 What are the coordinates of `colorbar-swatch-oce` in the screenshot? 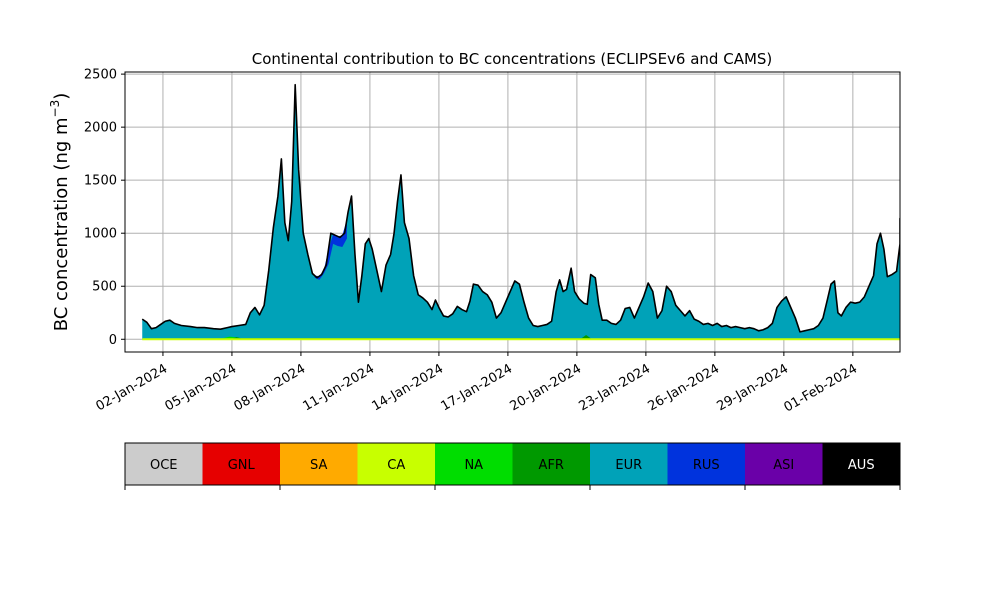 It's located at (164, 464).